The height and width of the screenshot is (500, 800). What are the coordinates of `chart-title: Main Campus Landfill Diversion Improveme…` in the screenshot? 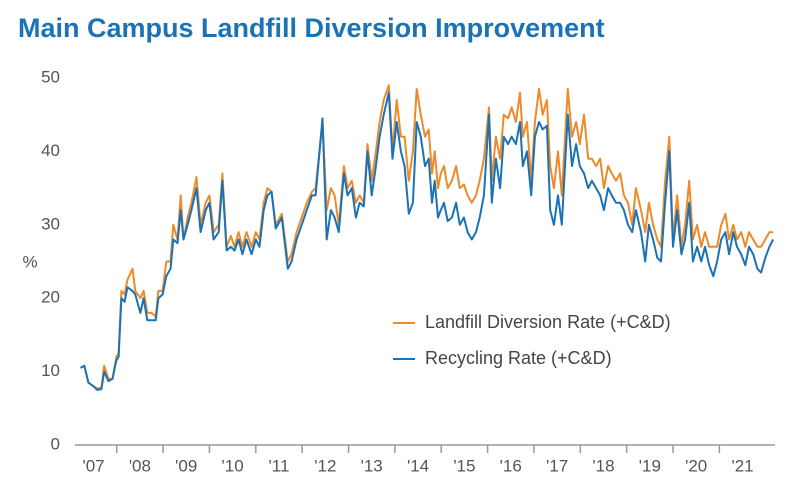 It's located at (311, 28).